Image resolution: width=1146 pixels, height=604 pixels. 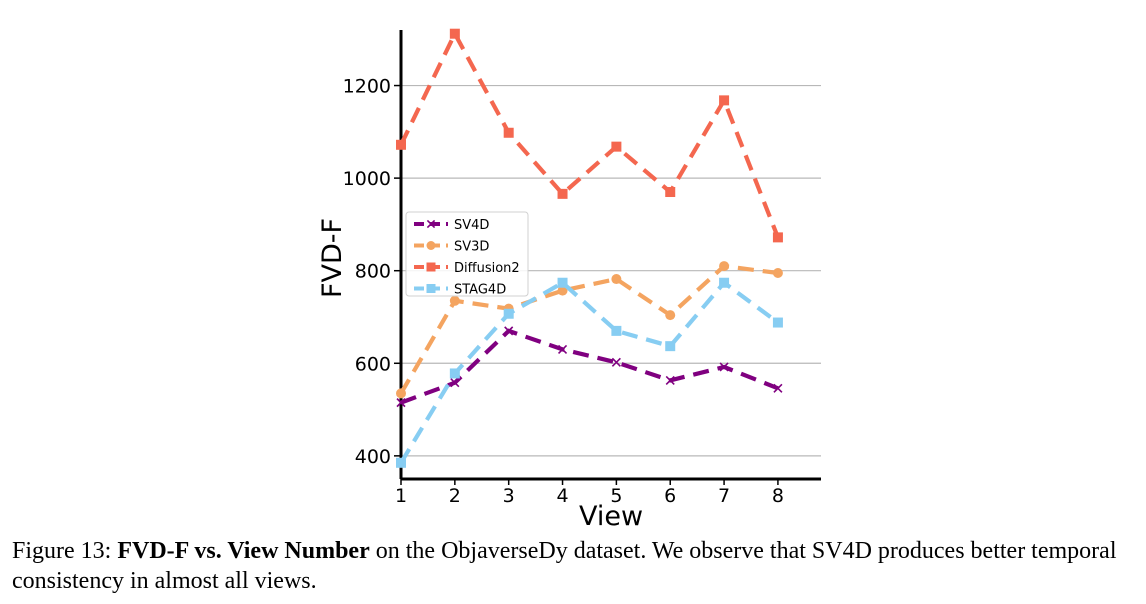 I want to click on x-tick-label: 2, so click(x=455, y=496).